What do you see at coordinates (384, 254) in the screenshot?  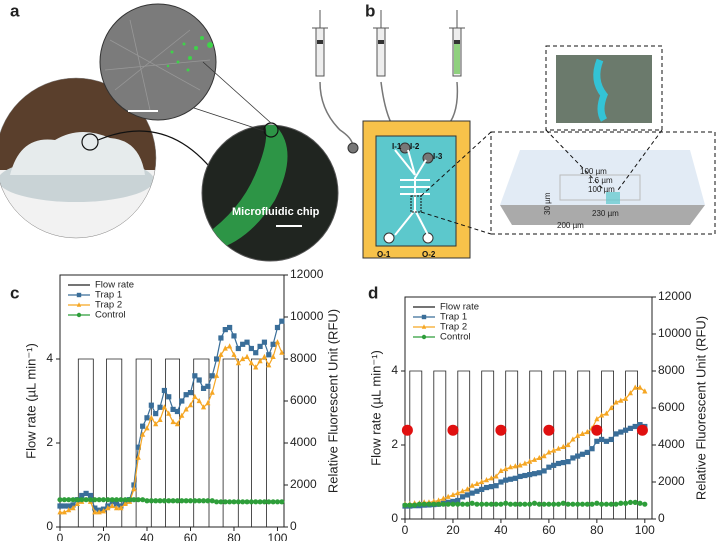 I see `port-label: O-1` at bounding box center [384, 254].